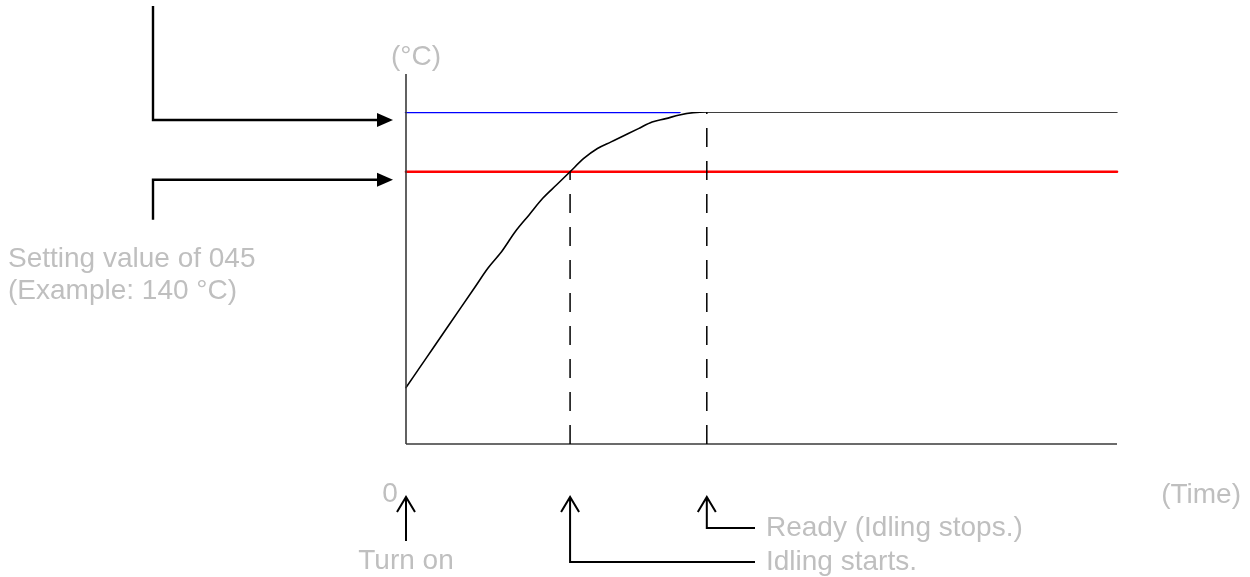 This screenshot has height=577, width=1250. I want to click on text: Turn on, so click(406, 560).